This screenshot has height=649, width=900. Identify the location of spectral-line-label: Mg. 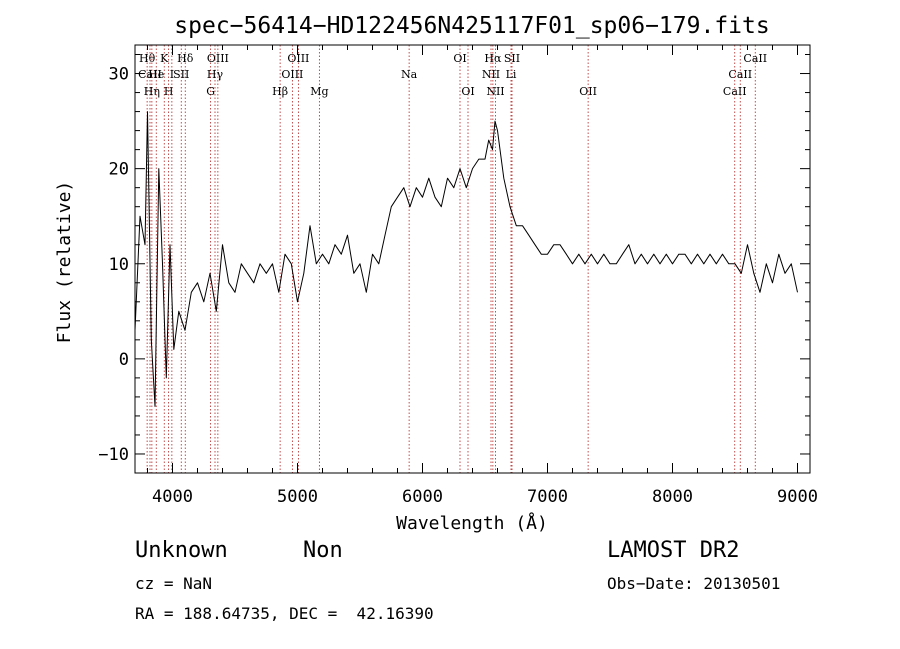
(319, 91).